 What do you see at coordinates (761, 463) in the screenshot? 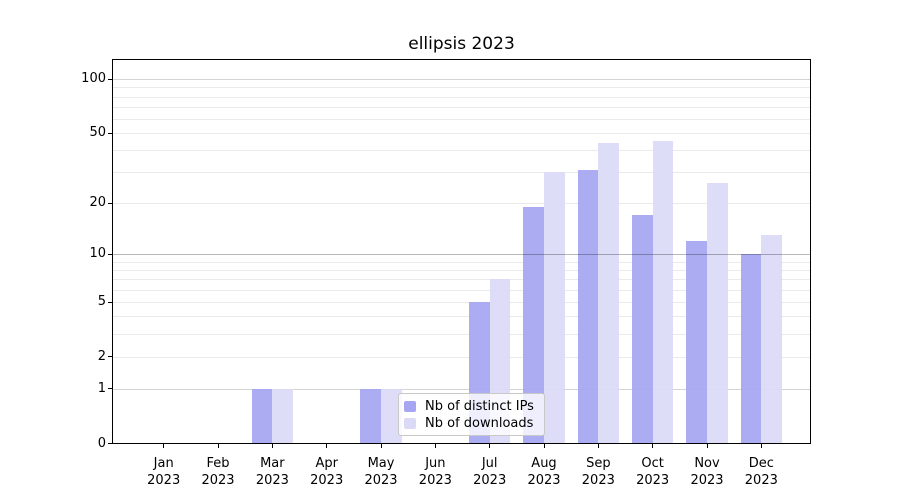
I see `x-tick-month: Dec` at bounding box center [761, 463].